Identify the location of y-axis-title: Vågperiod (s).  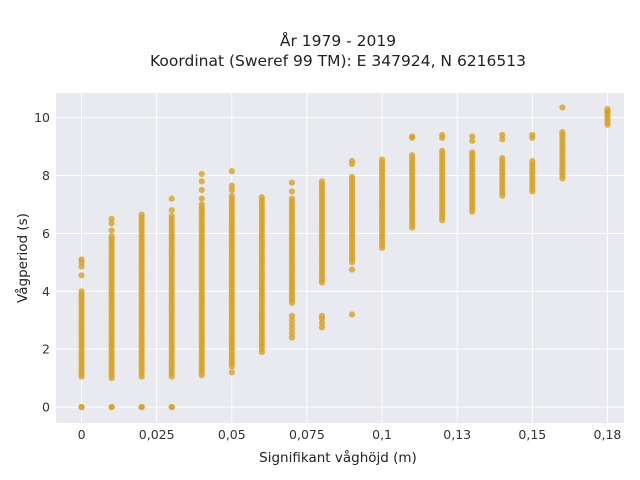
(22, 258).